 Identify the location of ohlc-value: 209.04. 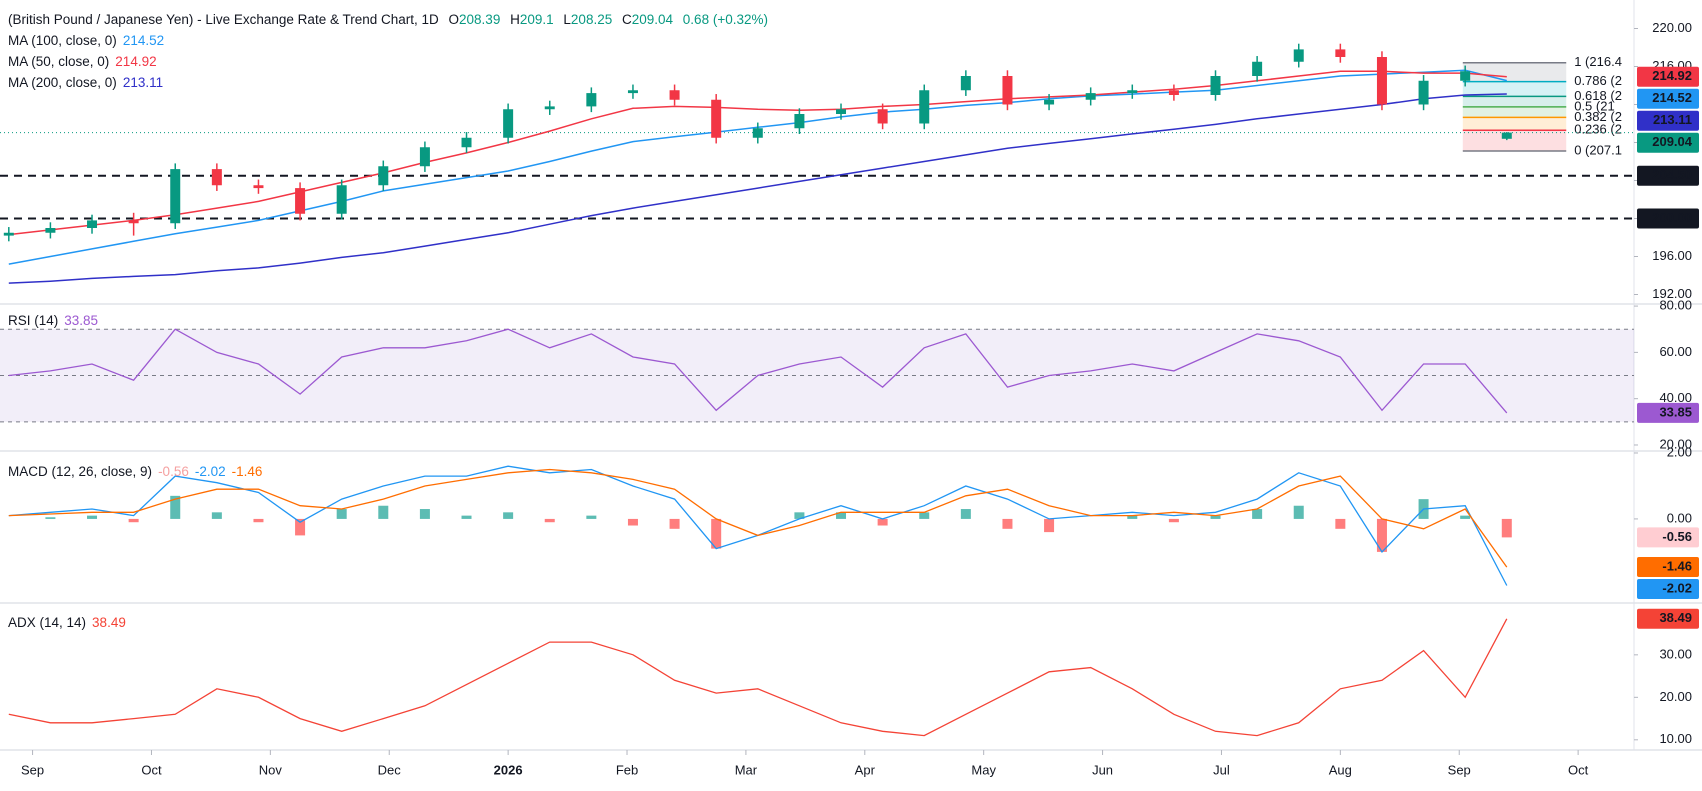
(652, 19).